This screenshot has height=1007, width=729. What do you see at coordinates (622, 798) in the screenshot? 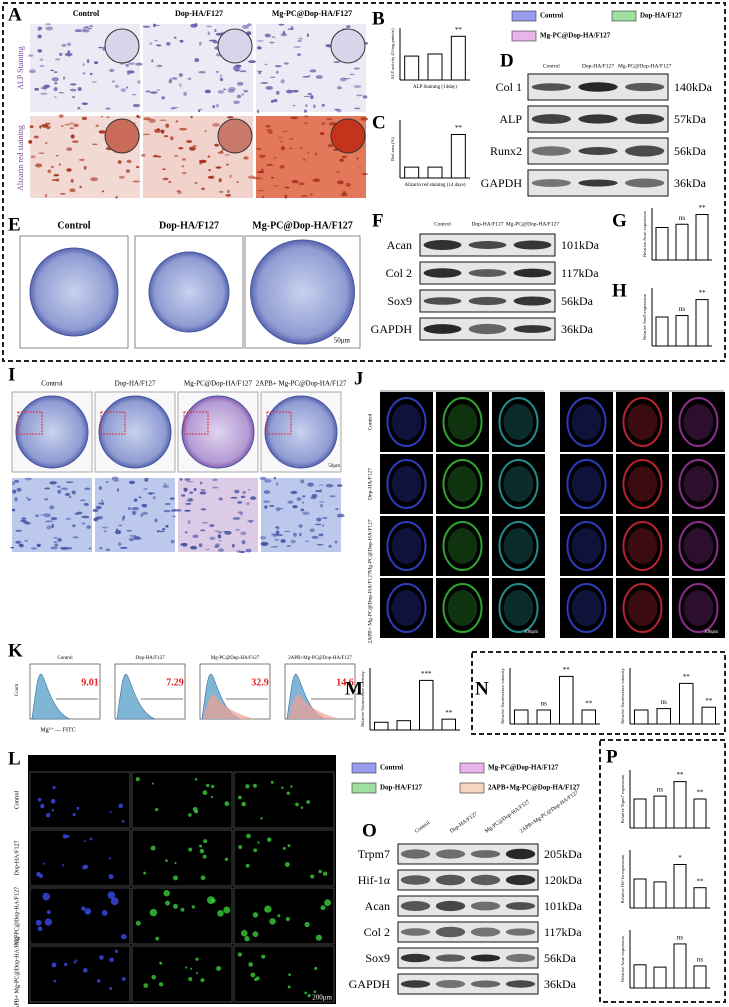
I see `axis-label: Relative Trpm7 expression` at bounding box center [622, 798].